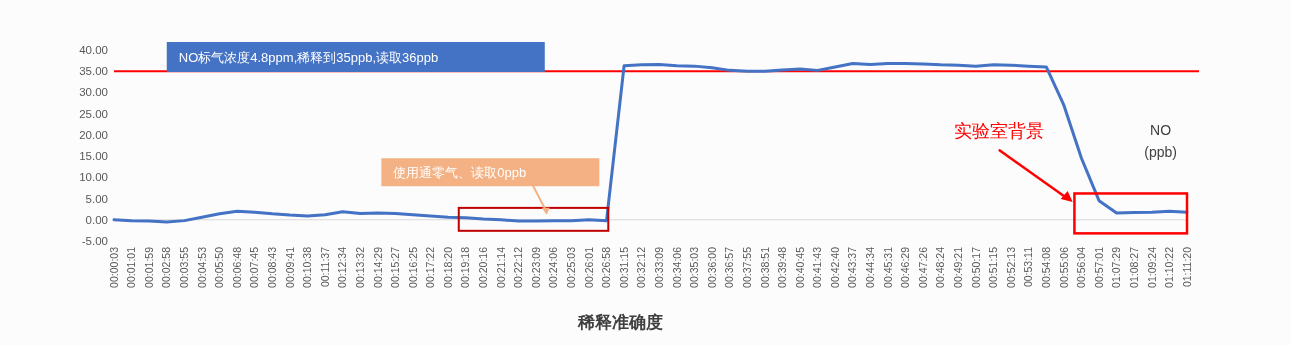 The image size is (1306, 358). What do you see at coordinates (184, 267) in the screenshot?
I see `x-tick-label: 00:03:55` at bounding box center [184, 267].